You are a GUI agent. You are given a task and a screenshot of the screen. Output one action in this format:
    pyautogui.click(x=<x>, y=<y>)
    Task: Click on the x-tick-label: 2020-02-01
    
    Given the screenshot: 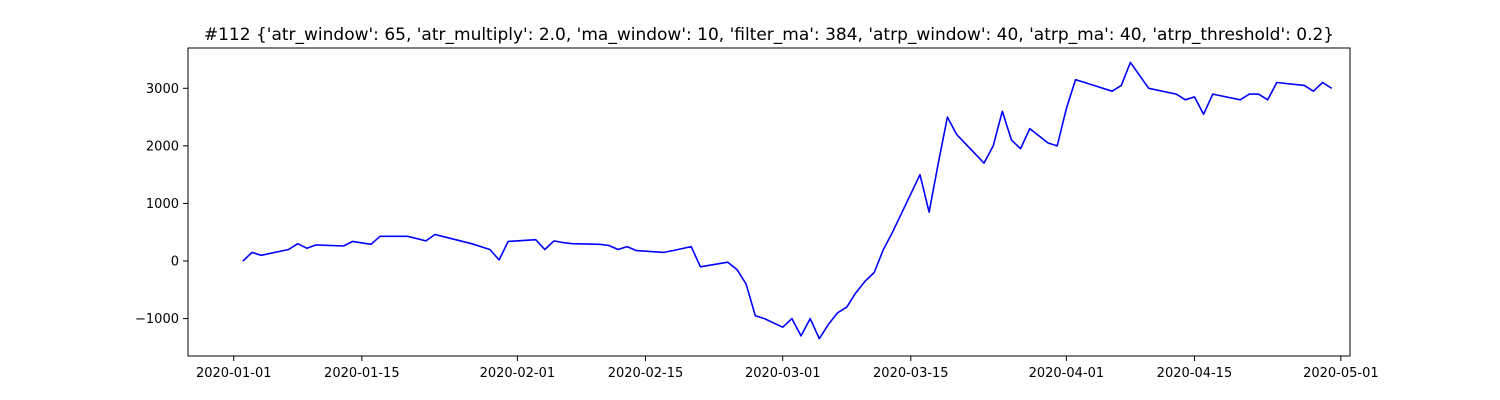 What is the action you would take?
    pyautogui.click(x=518, y=373)
    